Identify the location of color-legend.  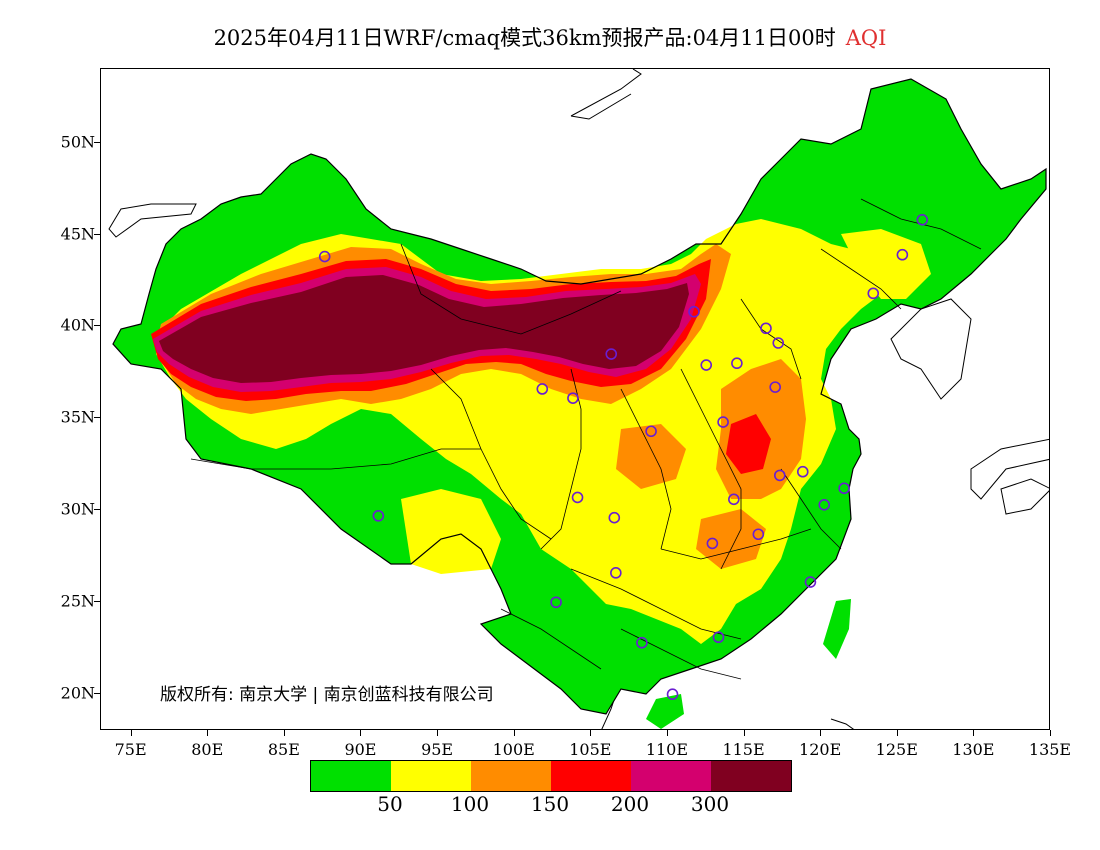
(551, 776).